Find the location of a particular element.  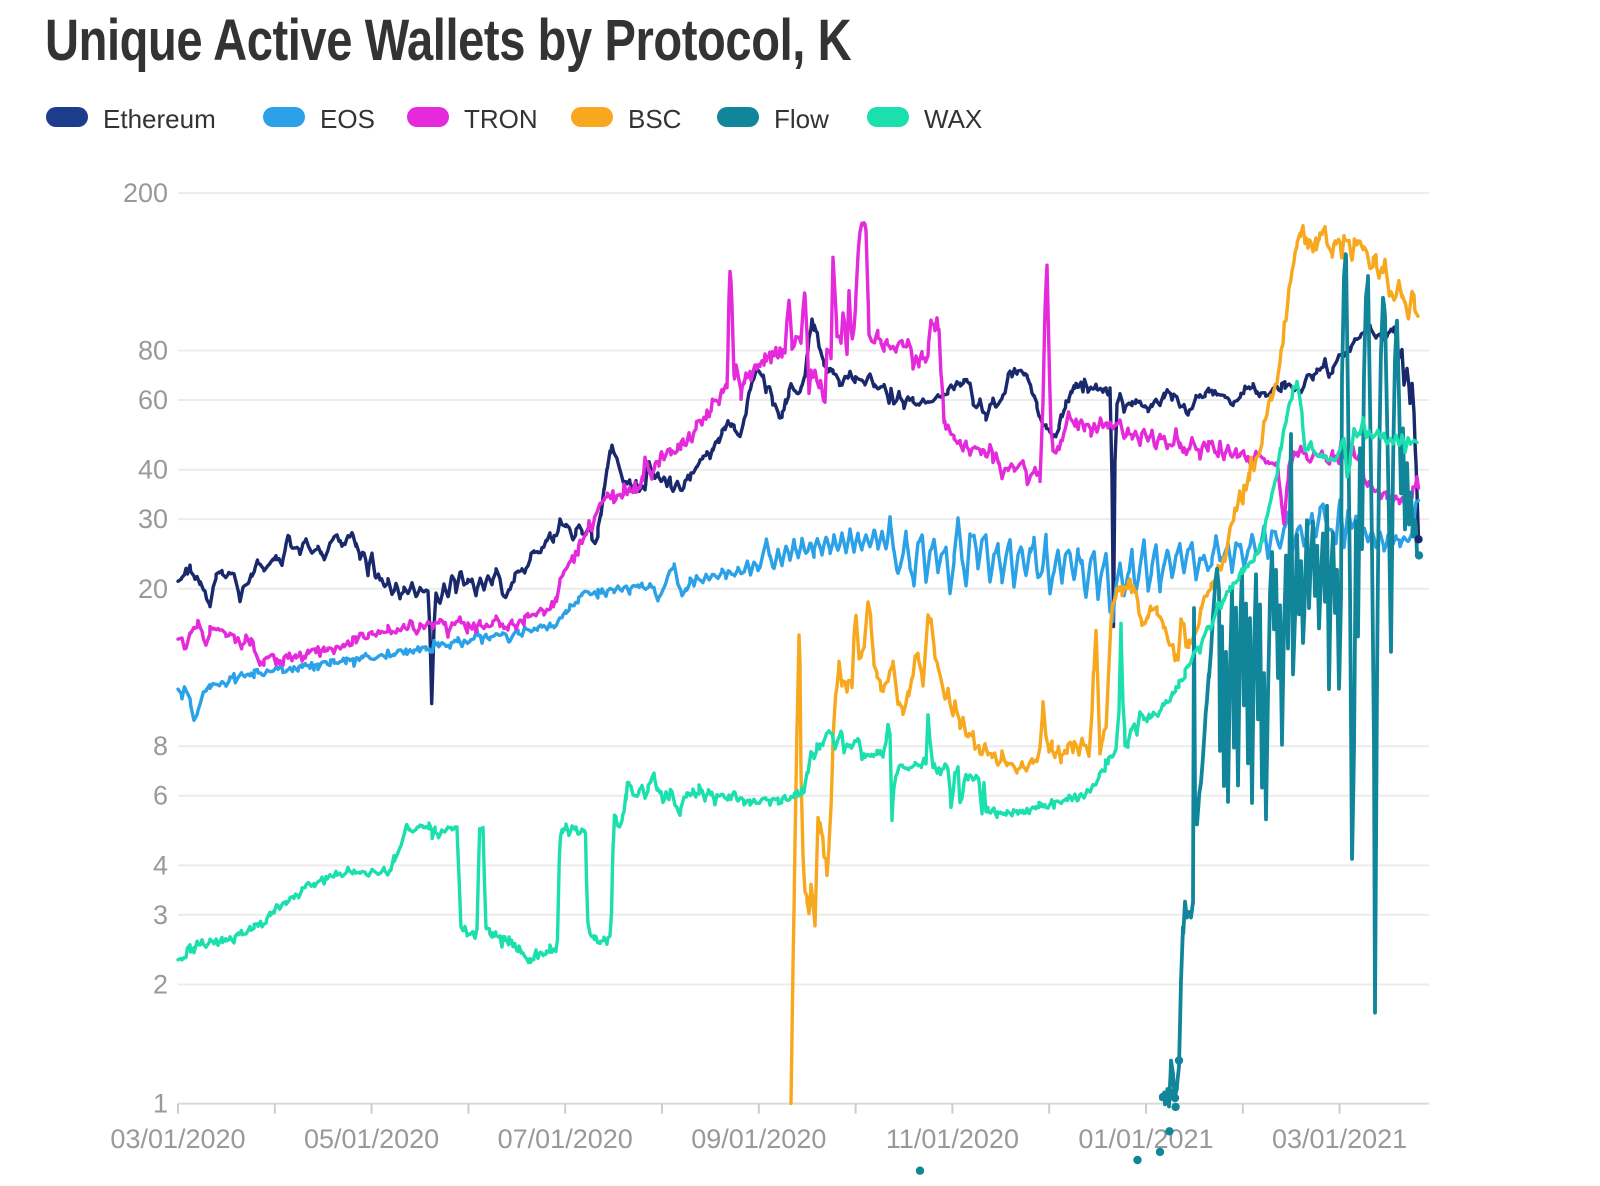

svg-text: 30 is located at coordinates (153, 519).